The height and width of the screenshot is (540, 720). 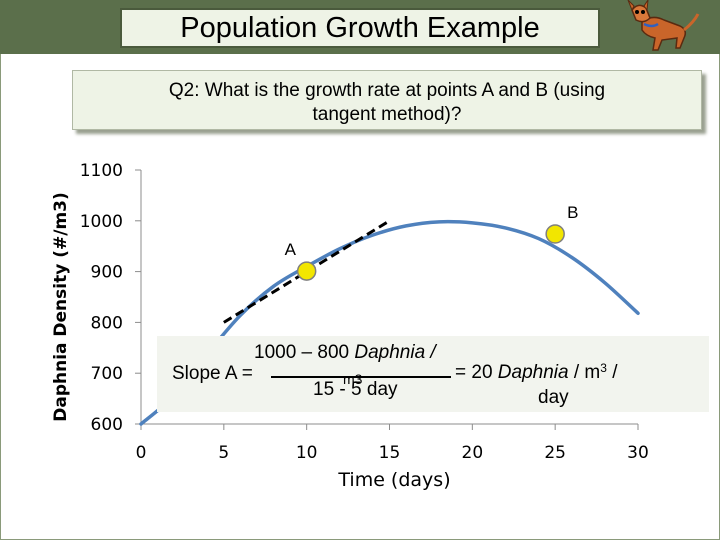 What do you see at coordinates (107, 425) in the screenshot?
I see `y-tick-label: 600` at bounding box center [107, 425].